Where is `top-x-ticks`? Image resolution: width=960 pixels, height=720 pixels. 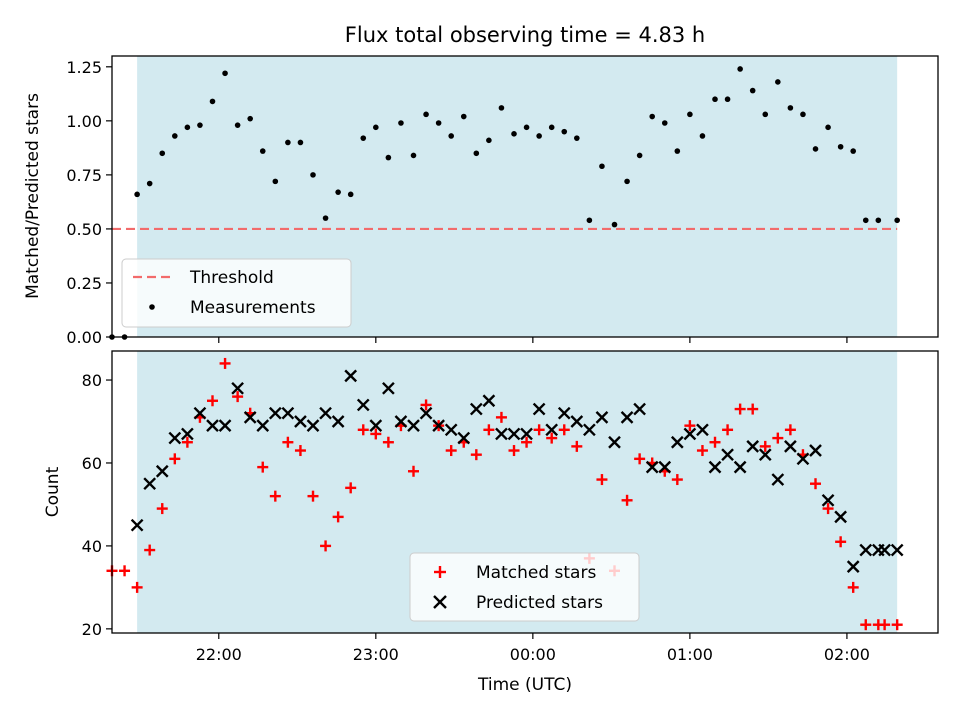 top-x-ticks is located at coordinates (533, 340).